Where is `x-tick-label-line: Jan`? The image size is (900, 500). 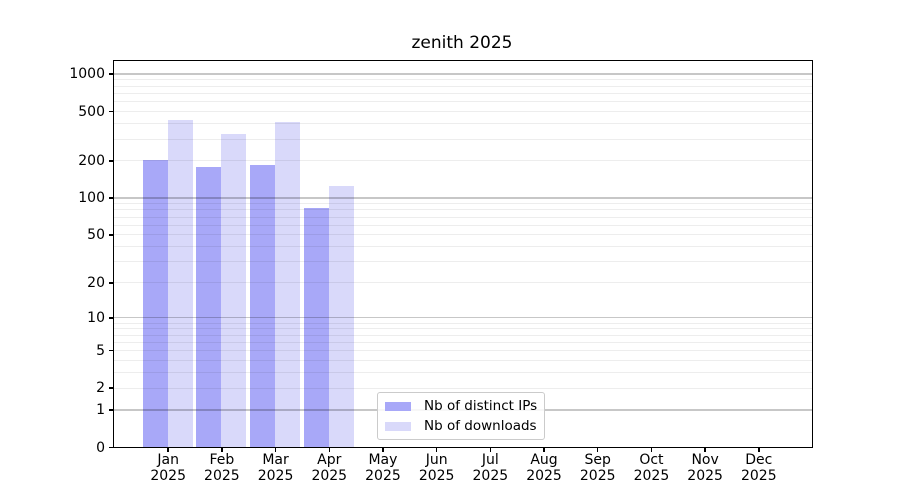
x-tick-label-line: Jan is located at coordinates (168, 460).